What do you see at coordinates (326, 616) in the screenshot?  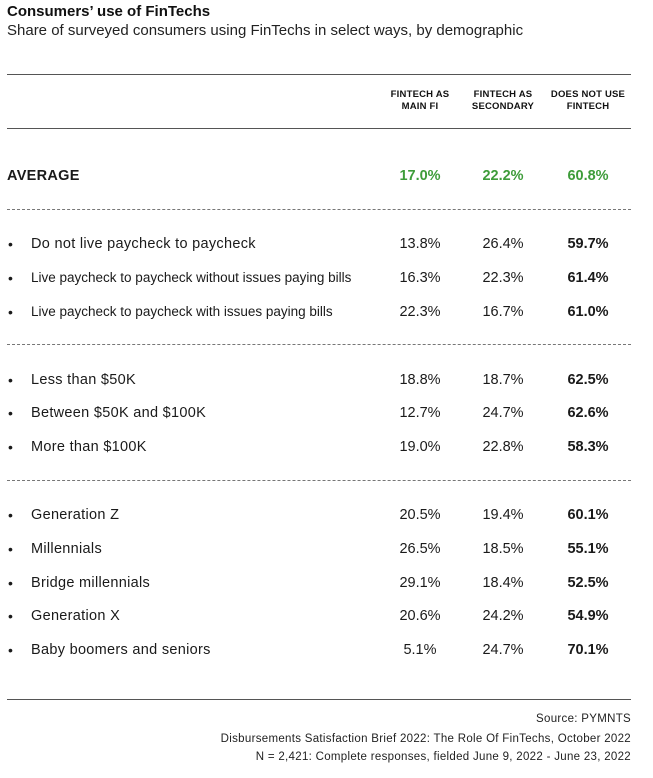 I see `table-row: • Generation X 20.6% 24.2% 54.9%` at bounding box center [326, 616].